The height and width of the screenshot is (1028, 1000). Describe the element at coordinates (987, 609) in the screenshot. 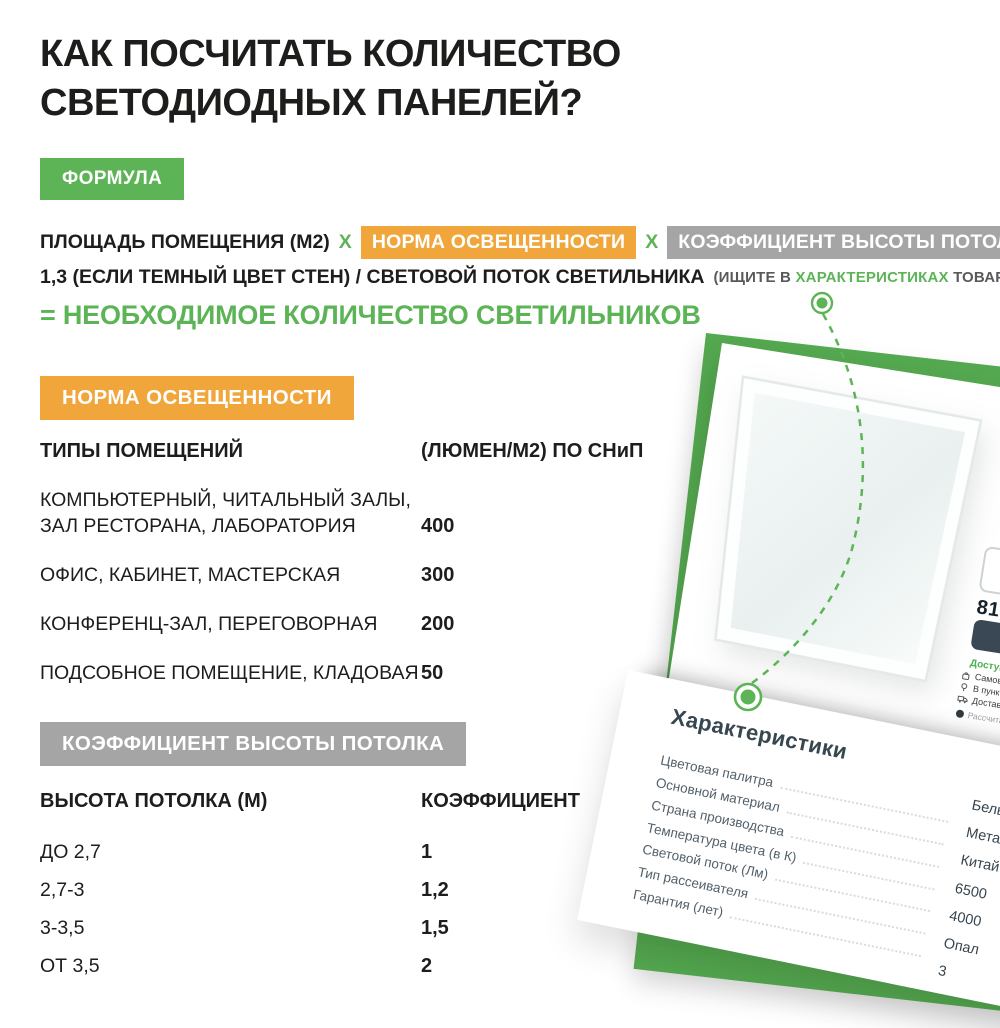

I see `price-fragment: 81` at that location.